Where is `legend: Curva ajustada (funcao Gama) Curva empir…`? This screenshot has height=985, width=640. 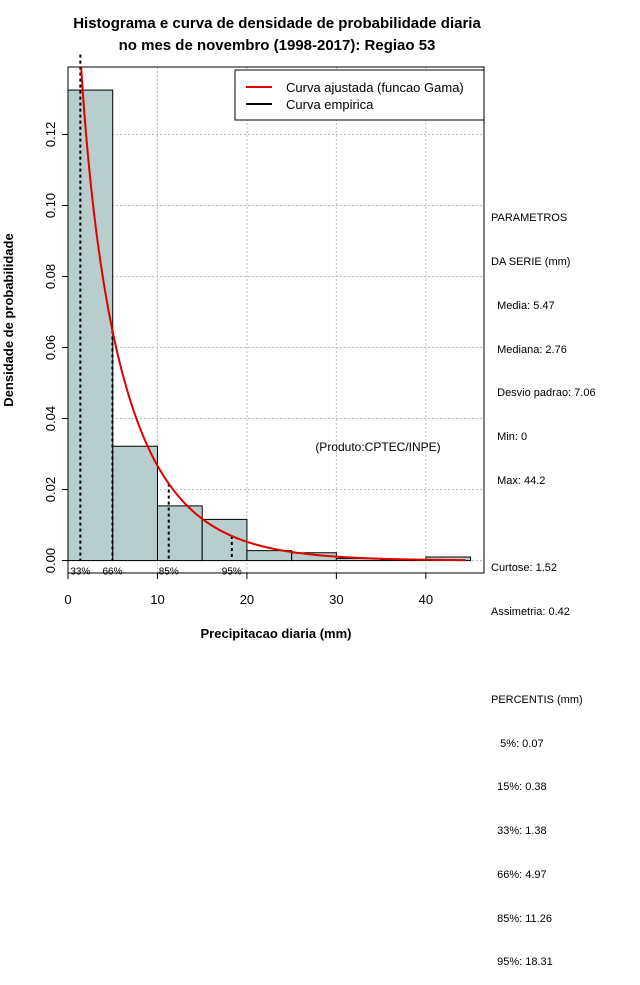 legend: Curva ajustada (funcao Gama) Curva empir… is located at coordinates (359, 95).